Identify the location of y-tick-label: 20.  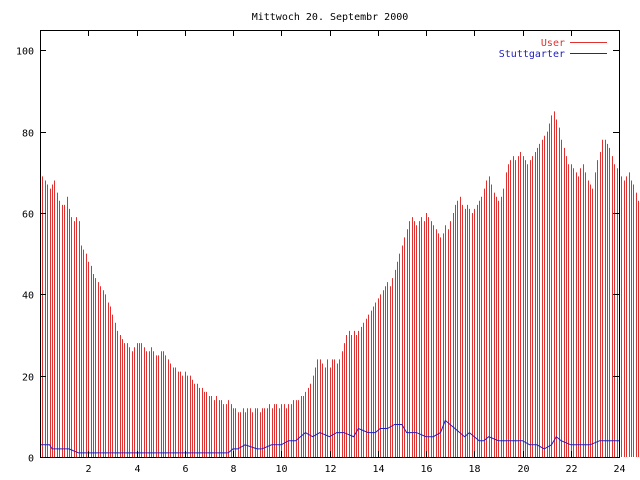
(28, 378).